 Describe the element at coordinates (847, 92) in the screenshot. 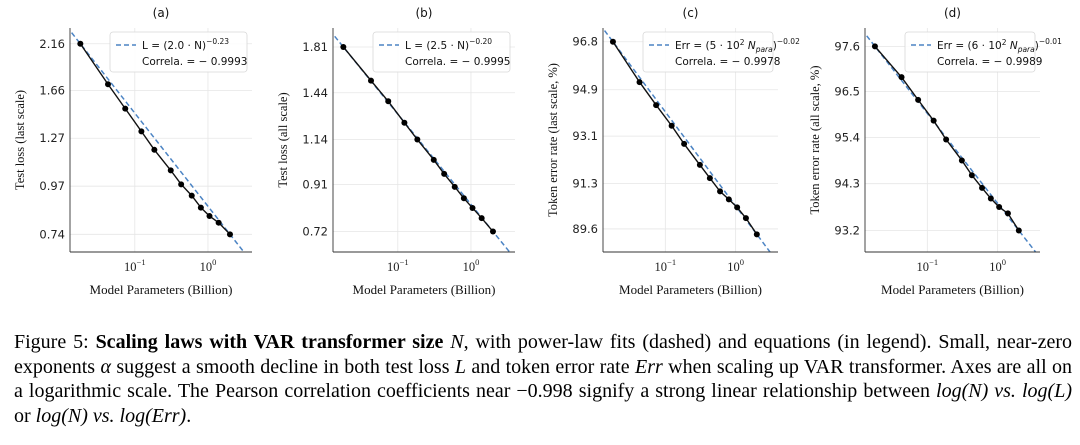

I see `y-tick-label: 96.5` at that location.